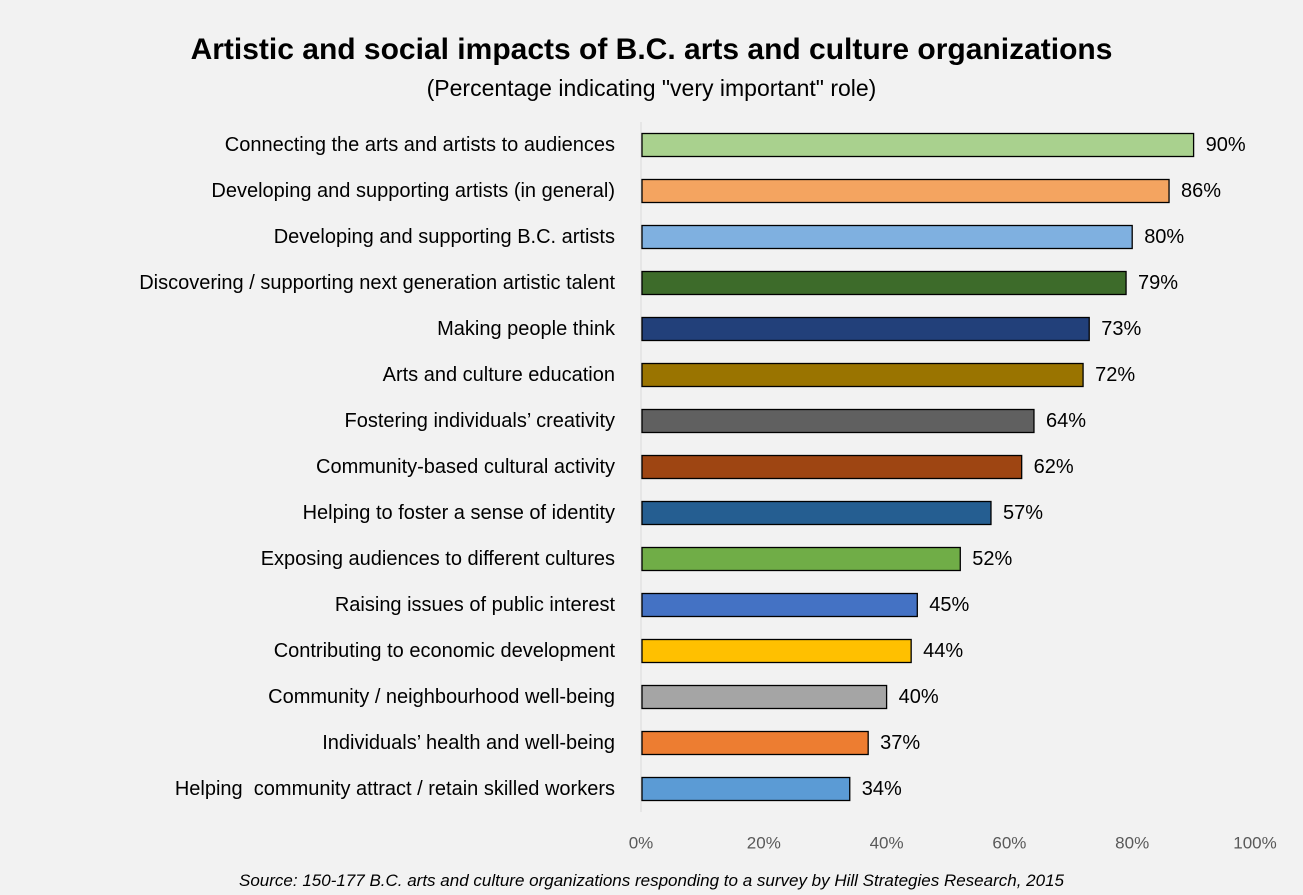 The image size is (1303, 895). What do you see at coordinates (499, 375) in the screenshot?
I see `category-label: Arts and culture education` at bounding box center [499, 375].